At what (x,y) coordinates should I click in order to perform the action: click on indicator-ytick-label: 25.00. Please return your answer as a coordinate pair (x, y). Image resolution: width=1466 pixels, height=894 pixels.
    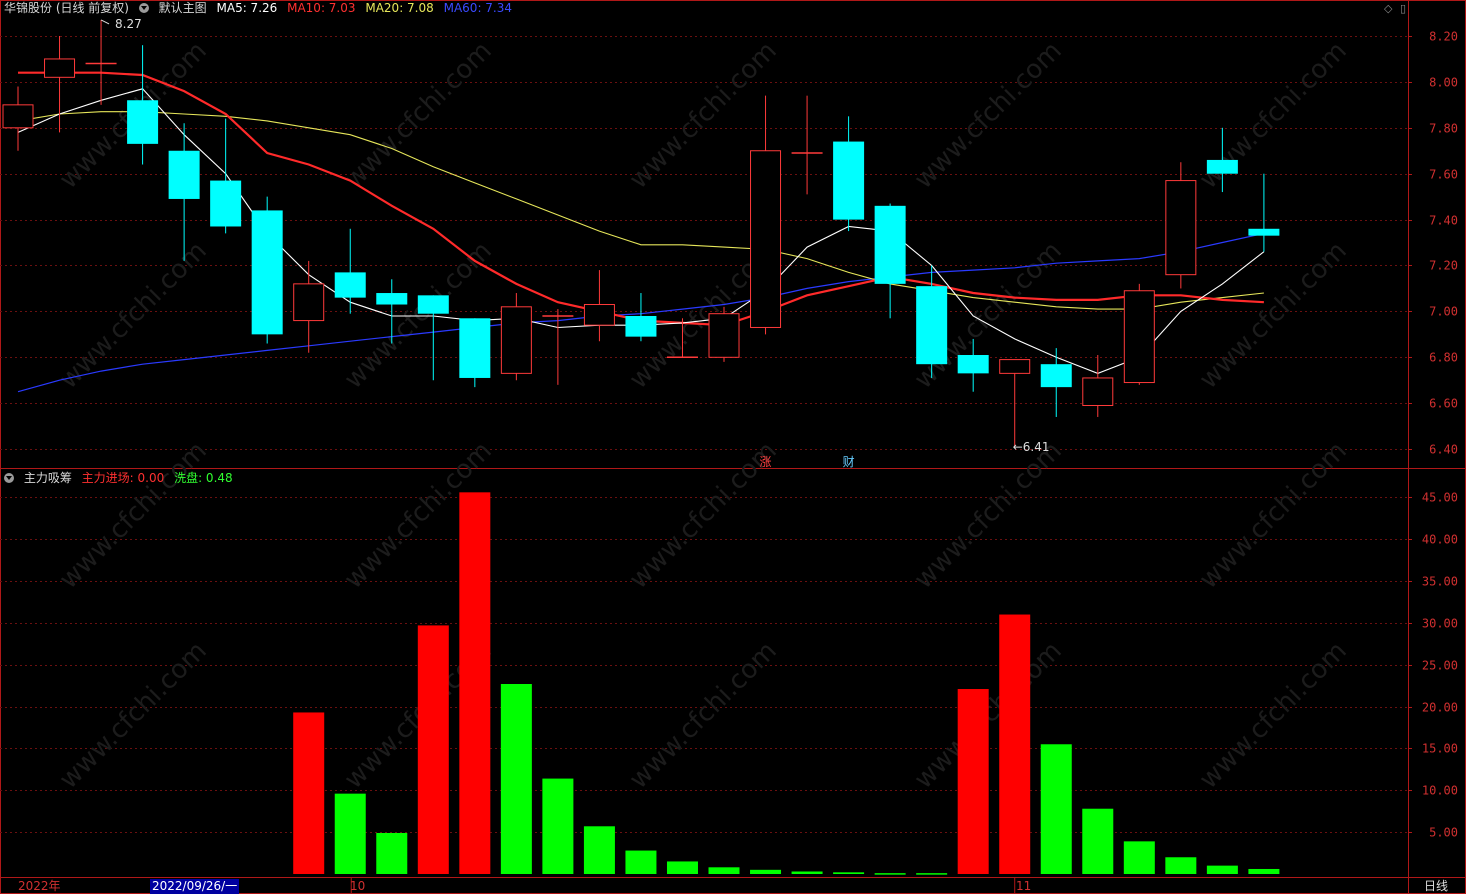
    Looking at the image, I should click on (1440, 666).